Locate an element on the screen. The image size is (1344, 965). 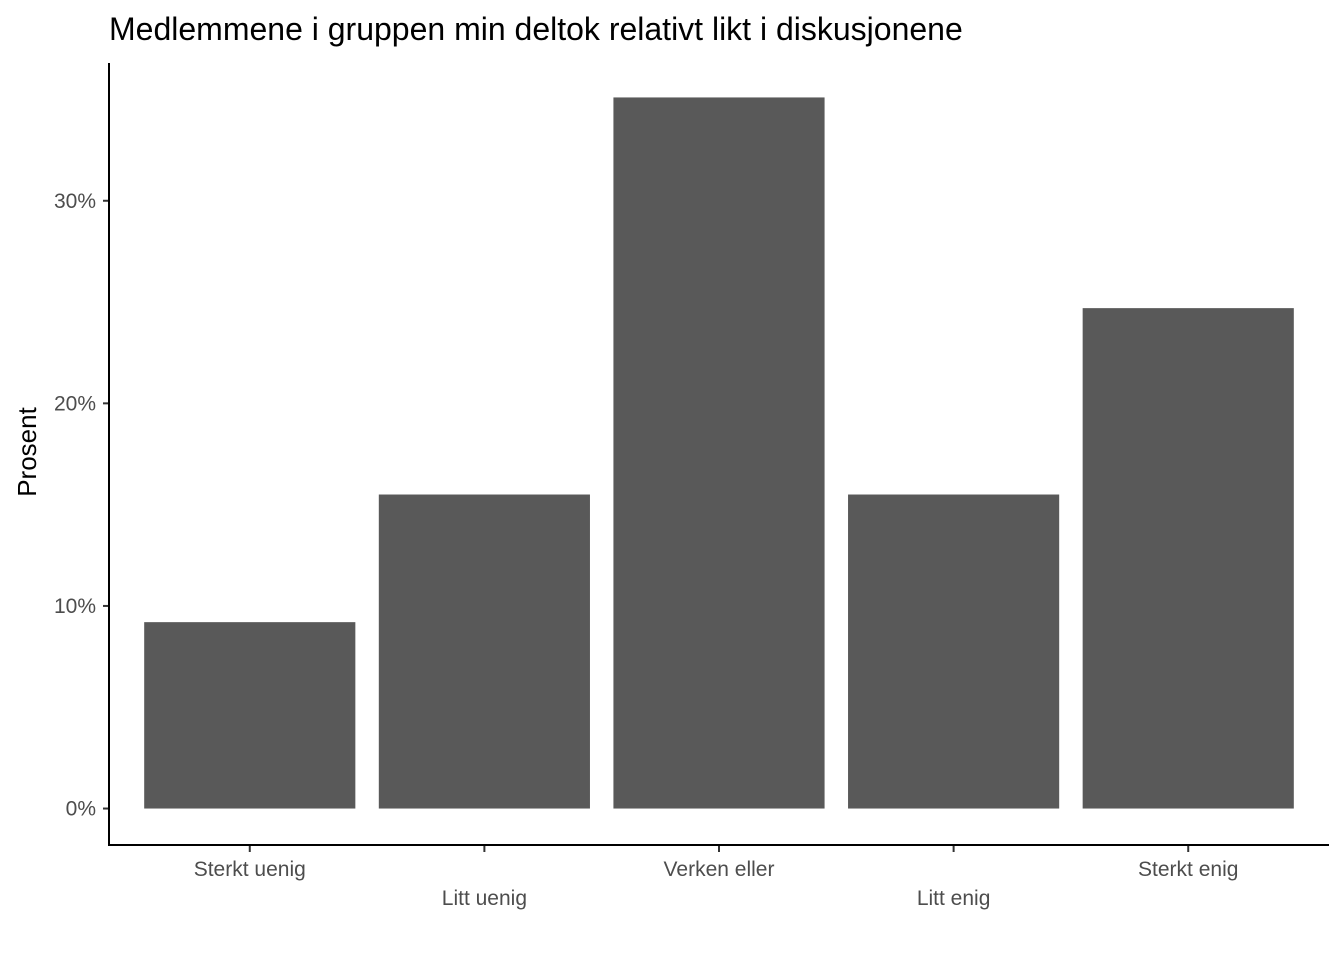
y-tick-label: 0% is located at coordinates (81, 809).